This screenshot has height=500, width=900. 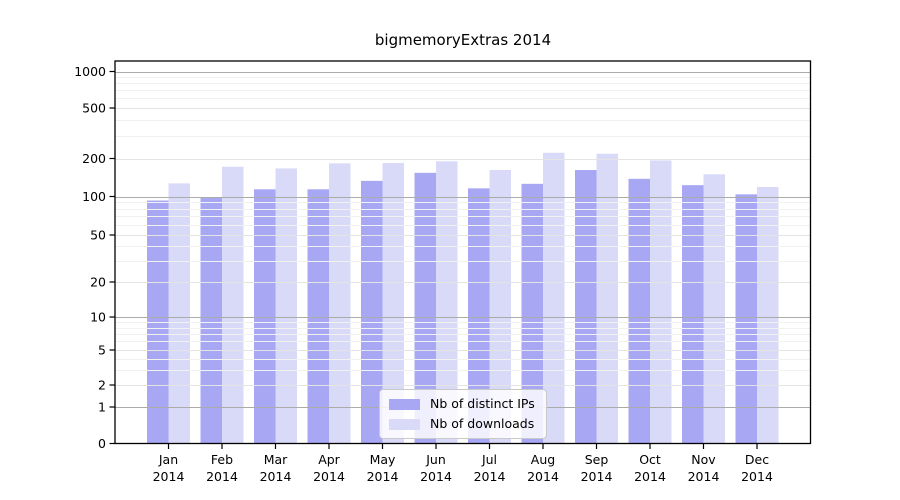 I want to click on x-tick-label-year-sep: 2014, so click(x=597, y=476).